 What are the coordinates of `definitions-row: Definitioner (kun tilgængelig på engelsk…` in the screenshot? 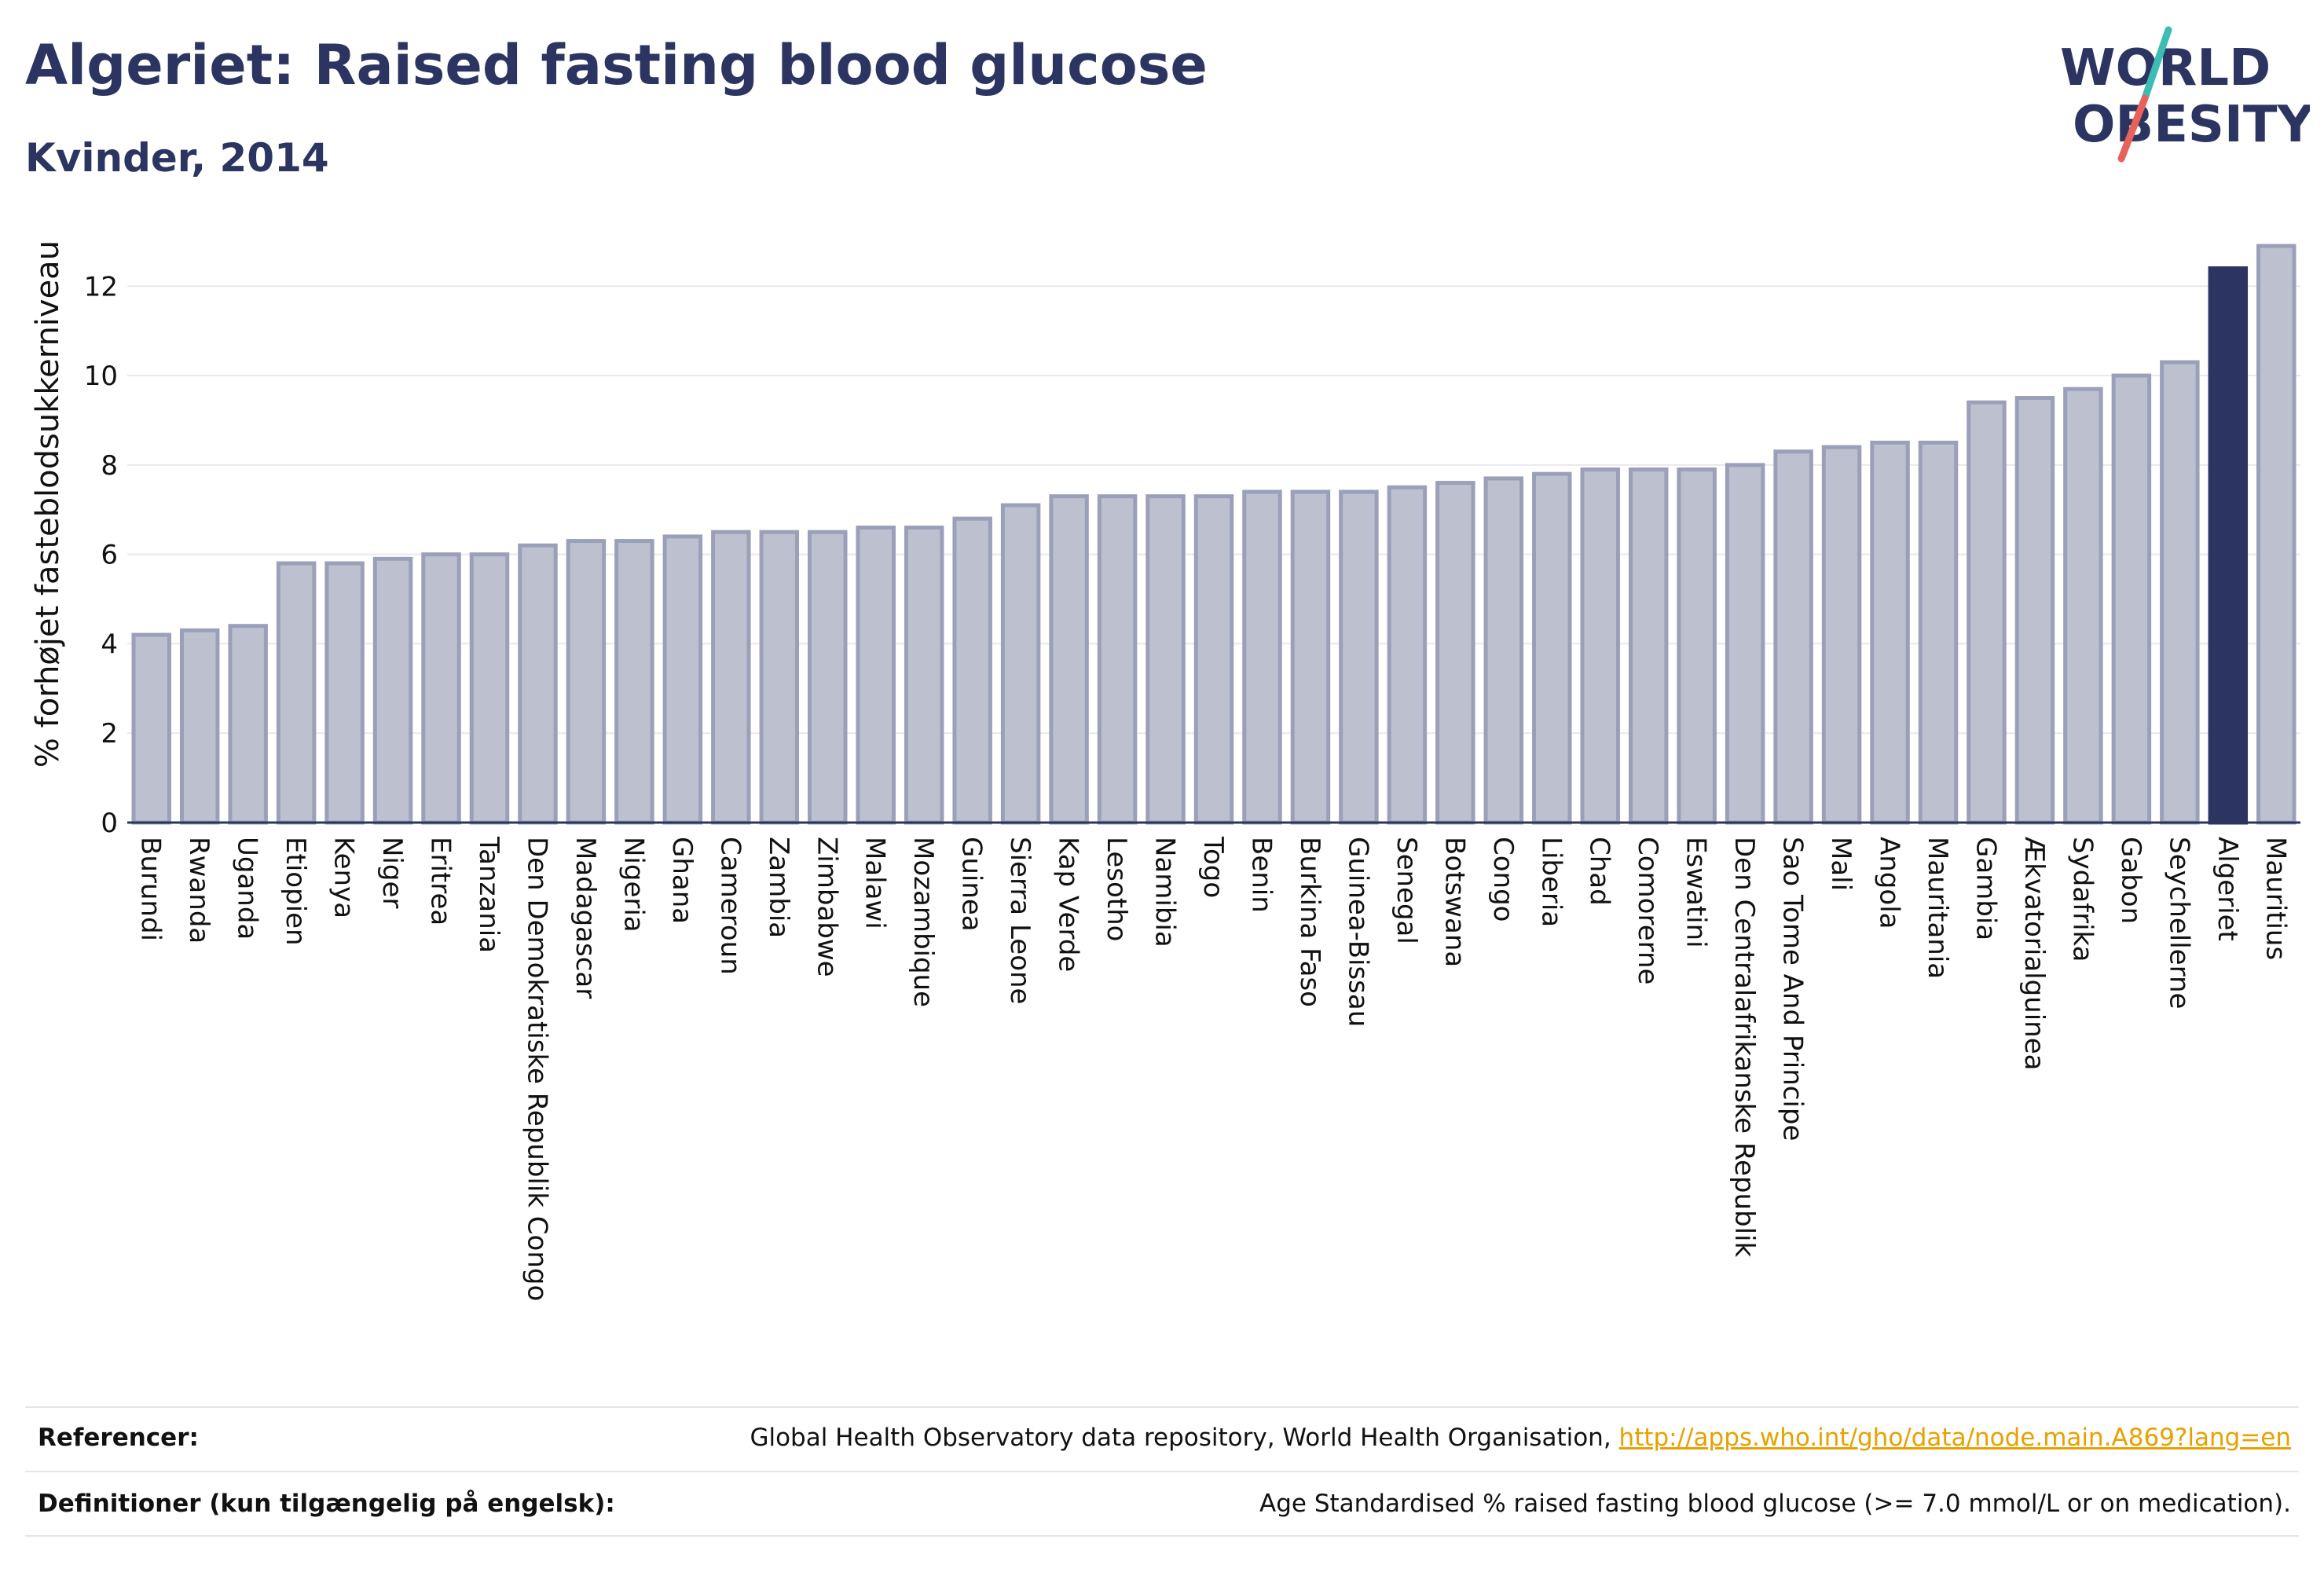 It's located at (1162, 1509).